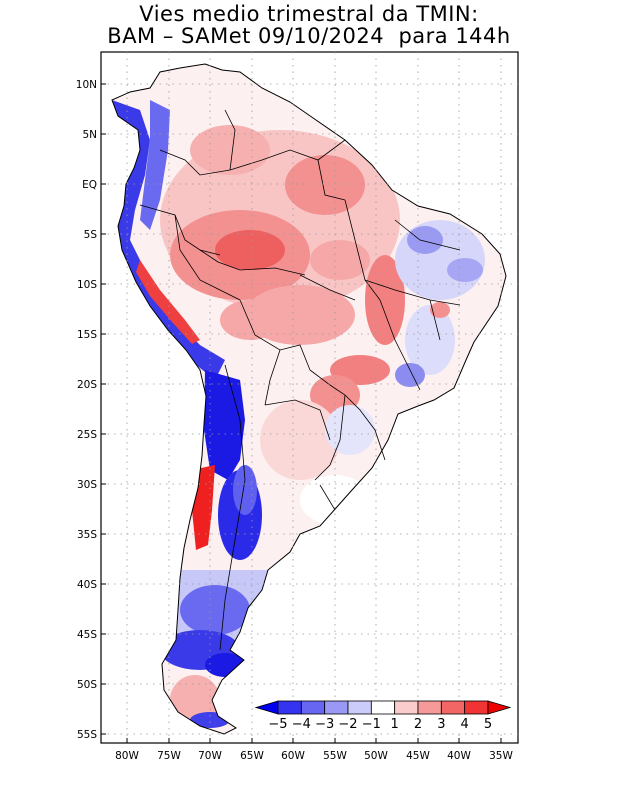  I want to click on lon-label: 35W, so click(501, 756).